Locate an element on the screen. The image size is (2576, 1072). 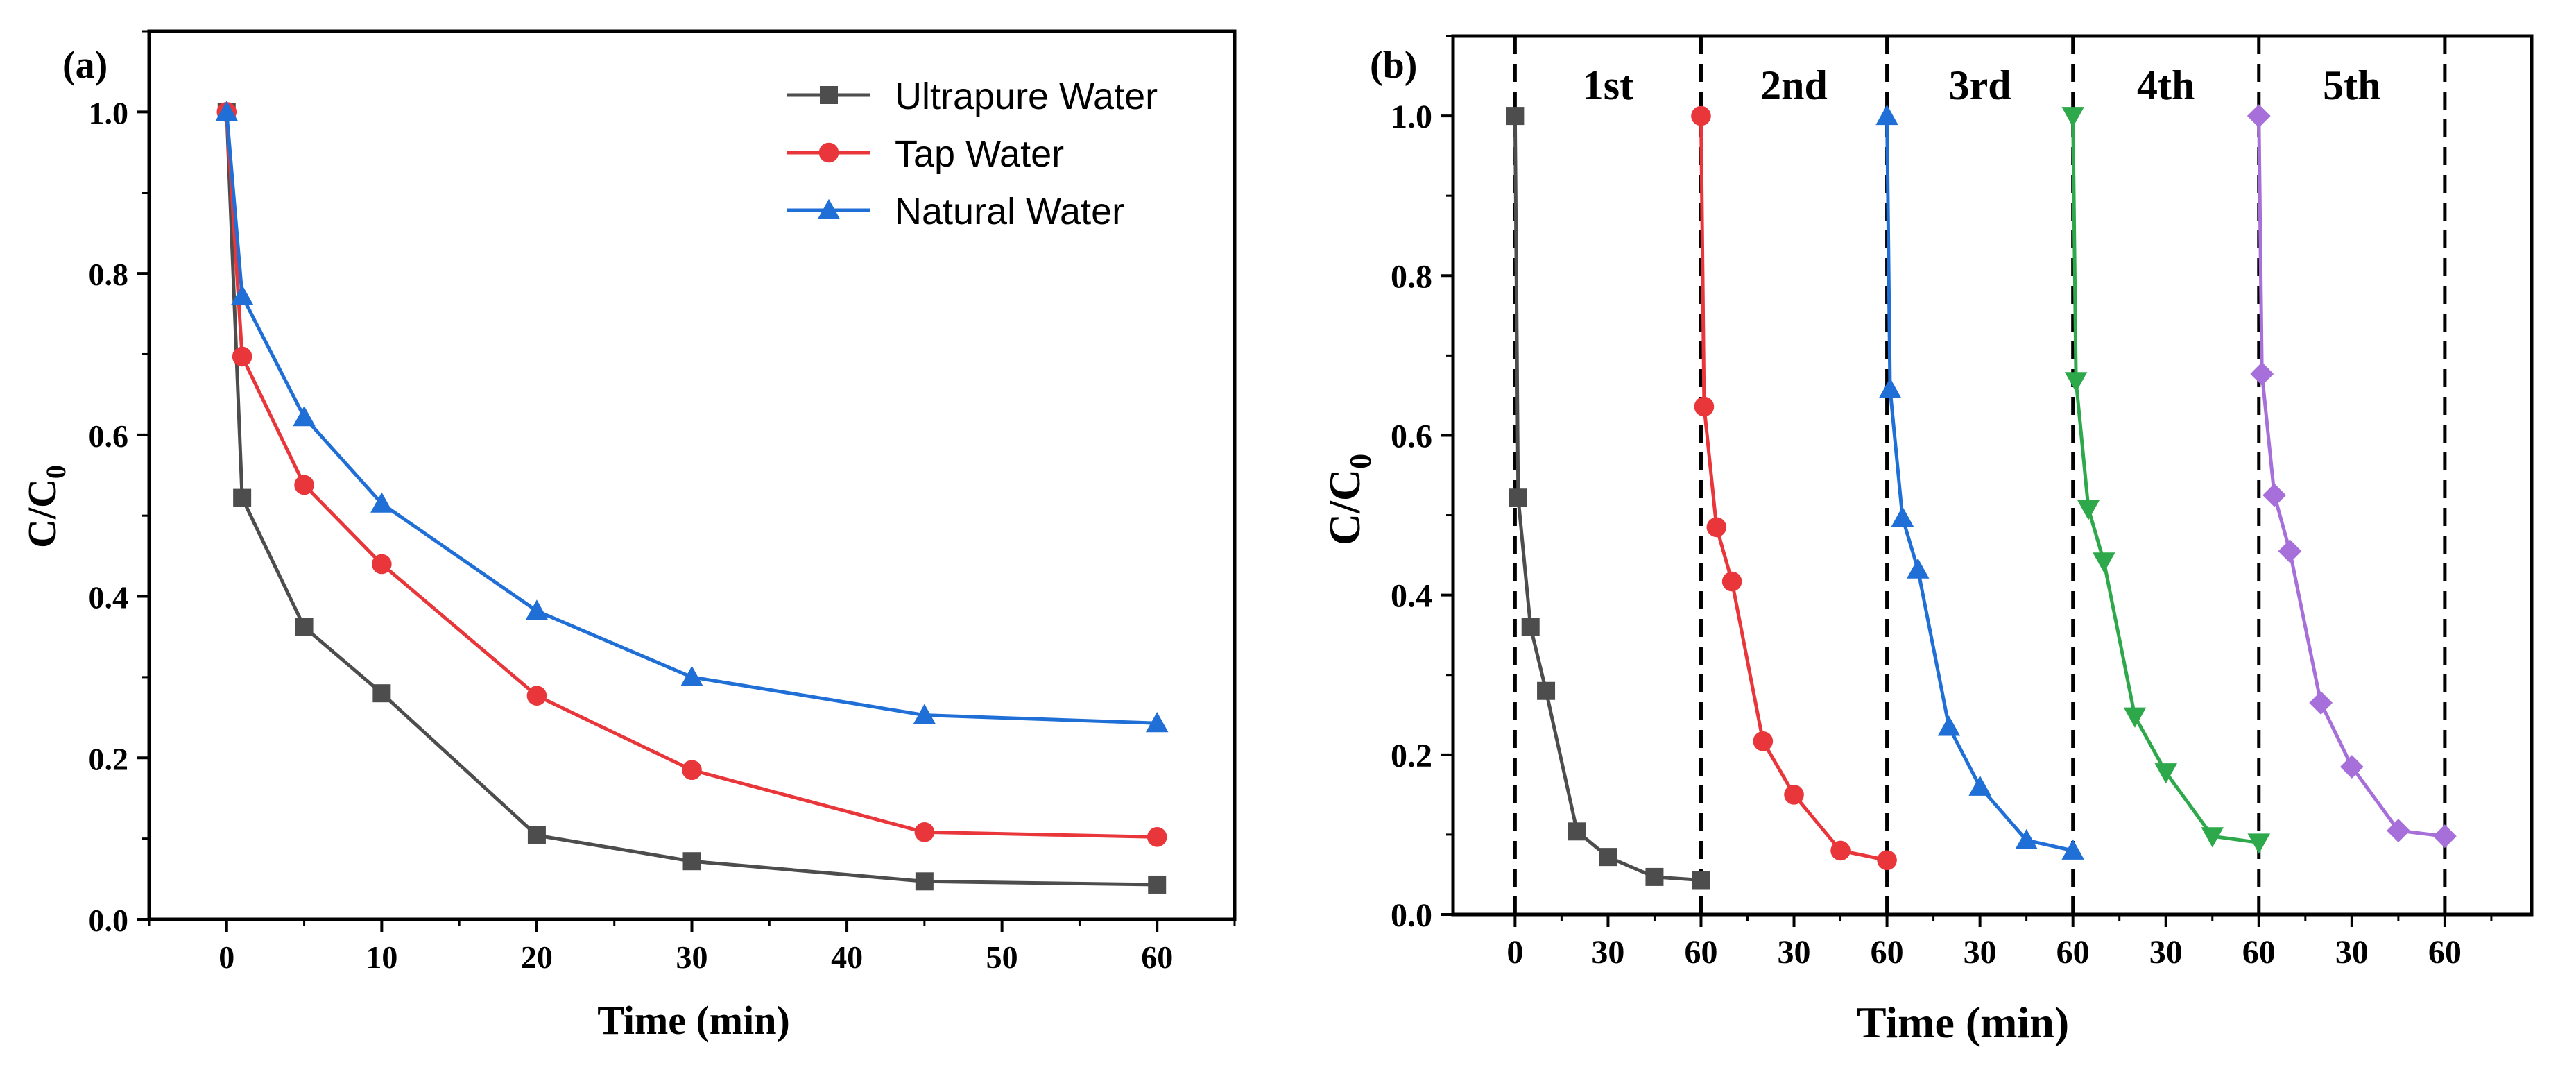
panel-a-y-axis-title: C/C0 is located at coordinates (45, 506).